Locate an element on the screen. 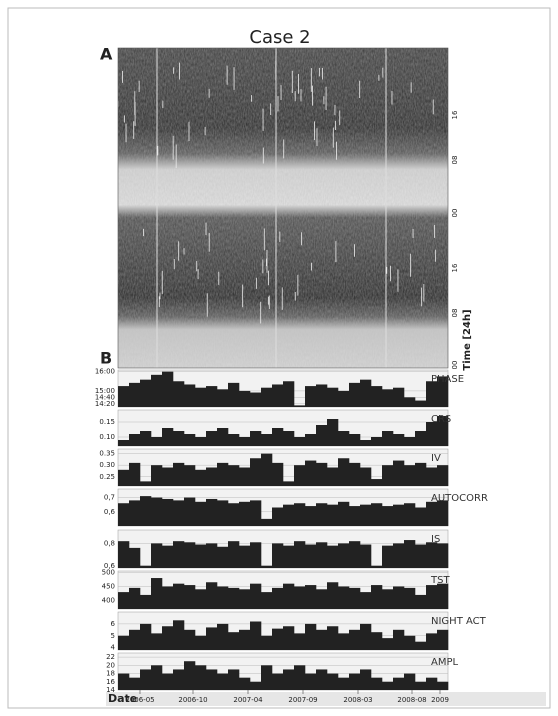 The height and width of the screenshot is (716, 558). x-tick-label: 2006-10 is located at coordinates (192, 700).